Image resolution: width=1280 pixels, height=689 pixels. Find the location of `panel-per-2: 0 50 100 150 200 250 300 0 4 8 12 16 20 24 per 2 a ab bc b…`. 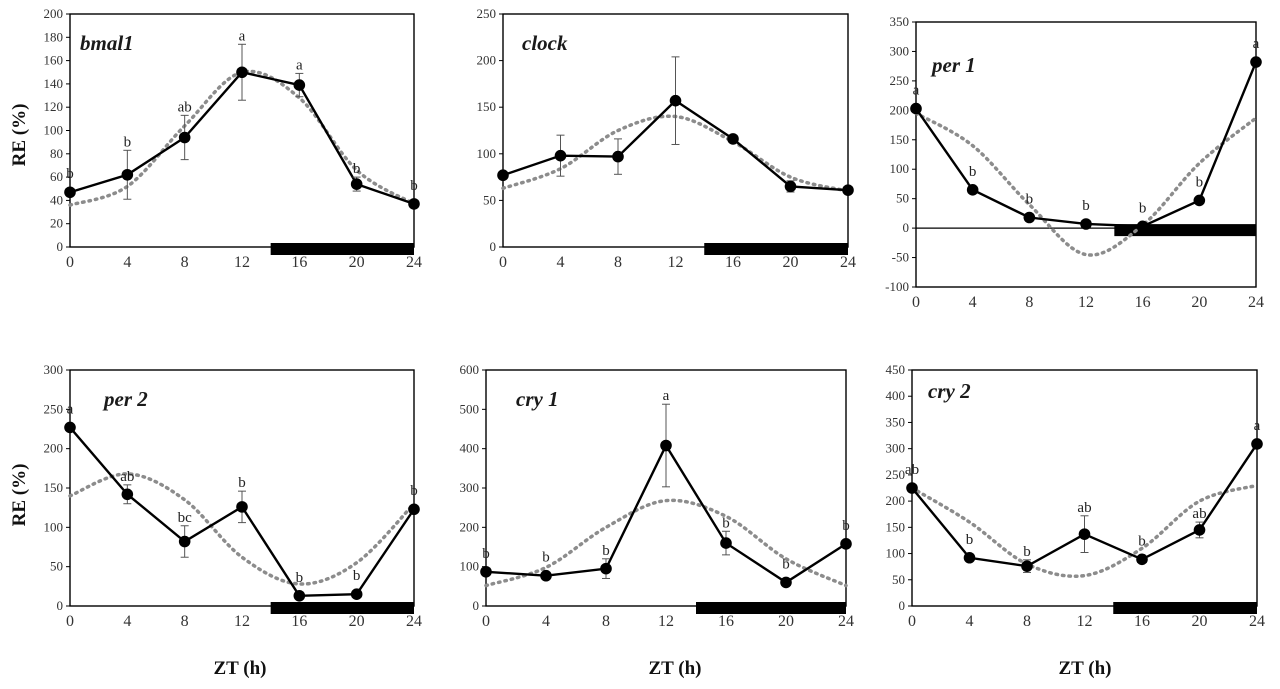

panel-per-2: 0 50 100 150 200 250 300 0 4 8 12 16 20 24 per 2 a ab bc b… is located at coordinates (233, 496).